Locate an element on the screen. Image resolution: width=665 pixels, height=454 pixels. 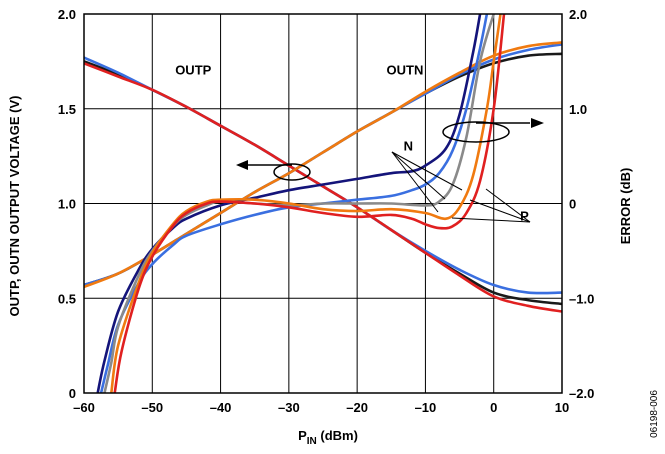
y-axis-right-title: ERROR (dB) is located at coordinates (625, 206).